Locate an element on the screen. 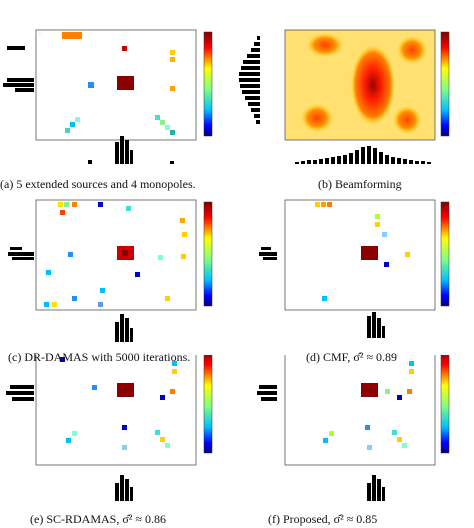  sc-rdamas-map is located at coordinates (109, 423).